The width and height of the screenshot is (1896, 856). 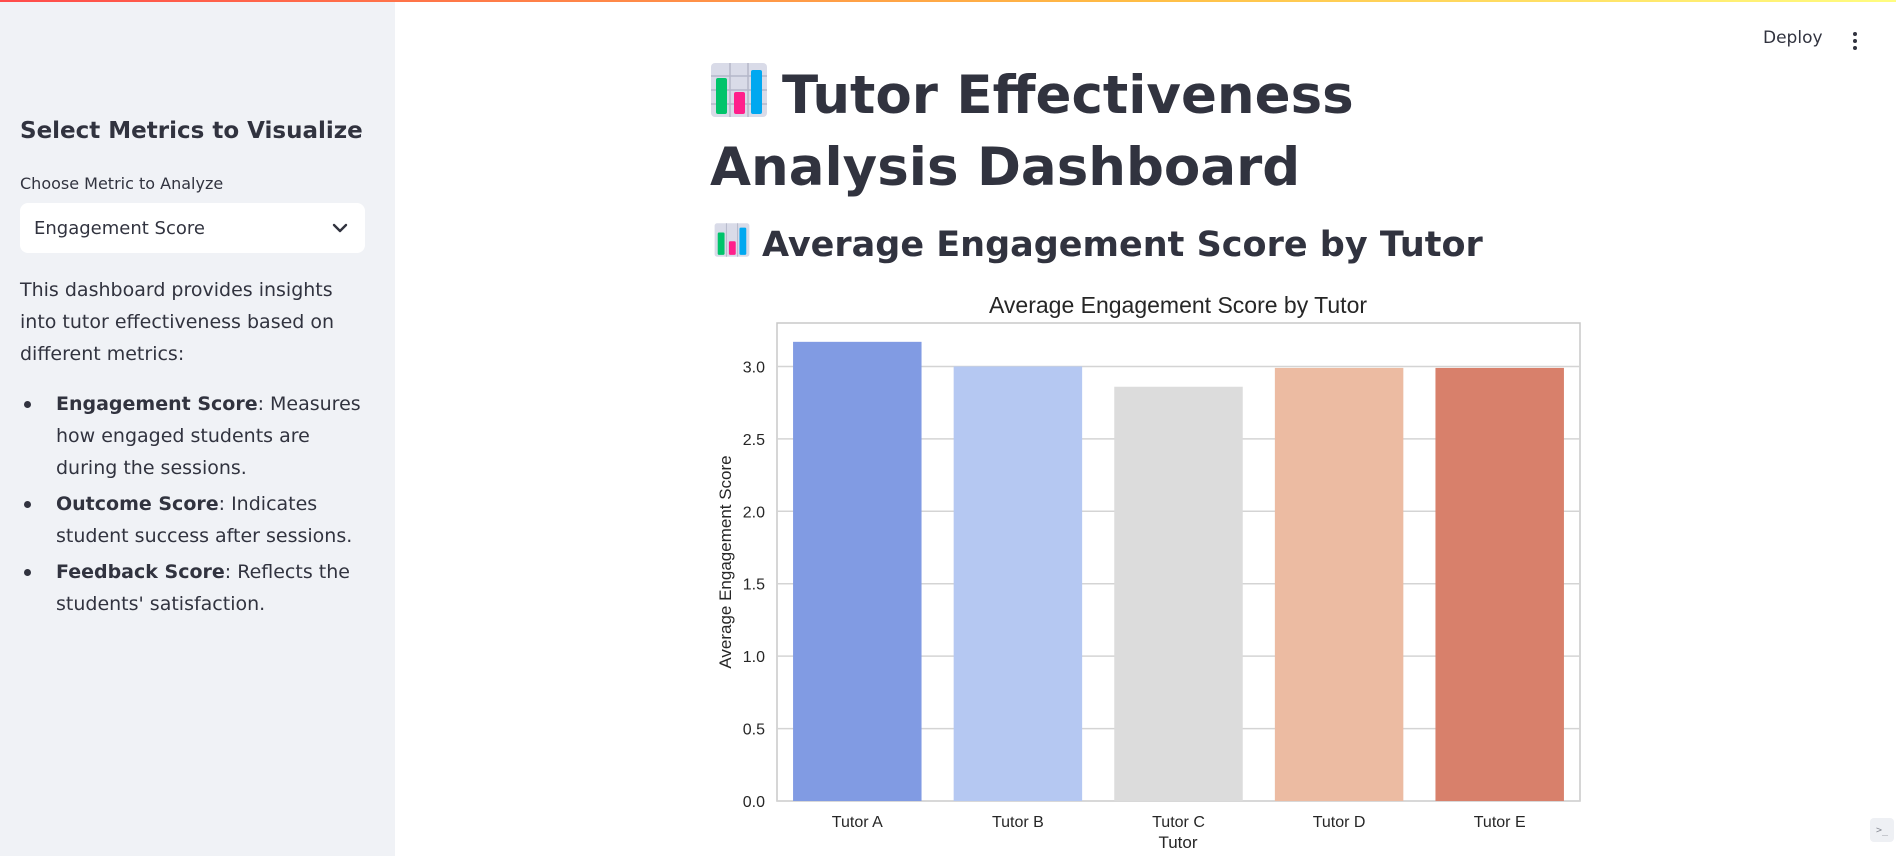 I want to click on deploy-button: Deploy, so click(x=1793, y=38).